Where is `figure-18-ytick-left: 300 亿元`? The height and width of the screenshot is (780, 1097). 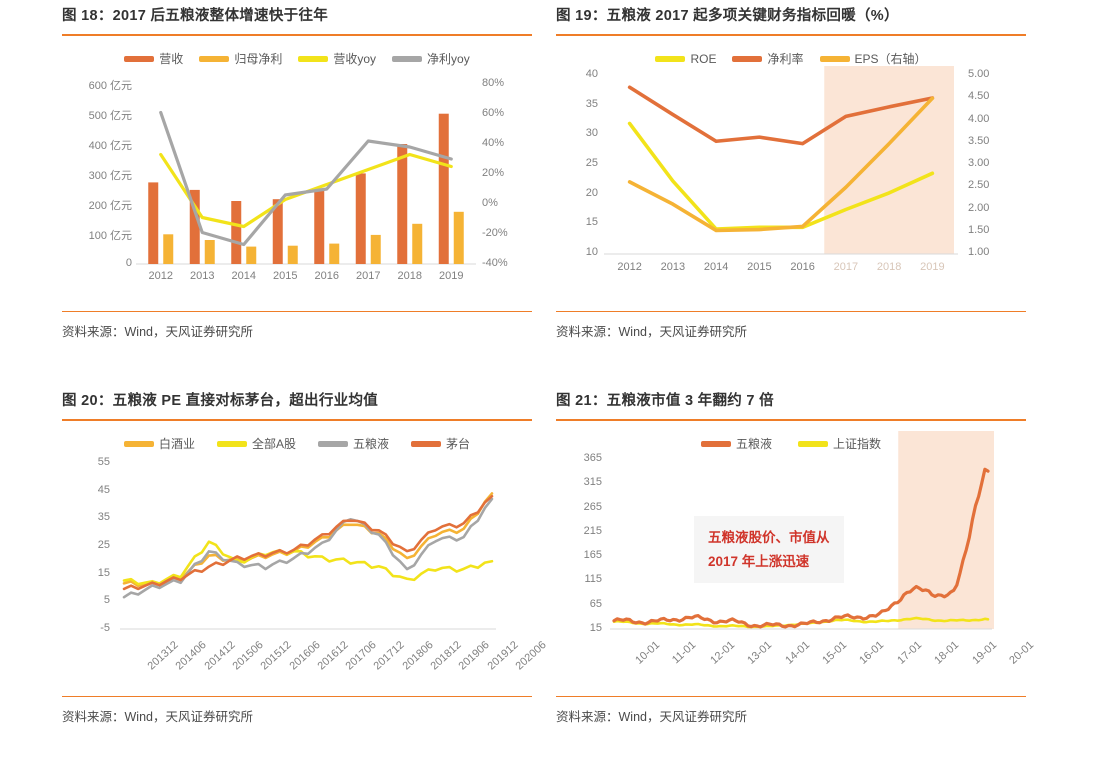
figure-18-ytick-left: 300 亿元 is located at coordinates (110, 176).